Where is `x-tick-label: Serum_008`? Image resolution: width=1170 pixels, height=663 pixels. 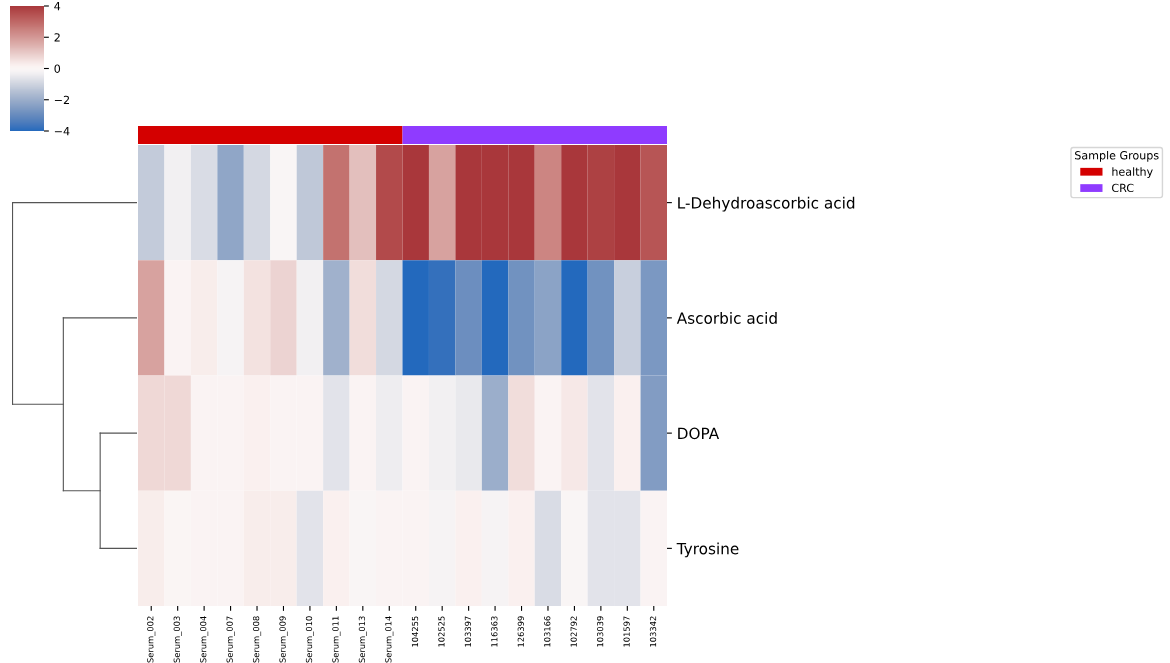
x-tick-label: Serum_008 is located at coordinates (257, 639).